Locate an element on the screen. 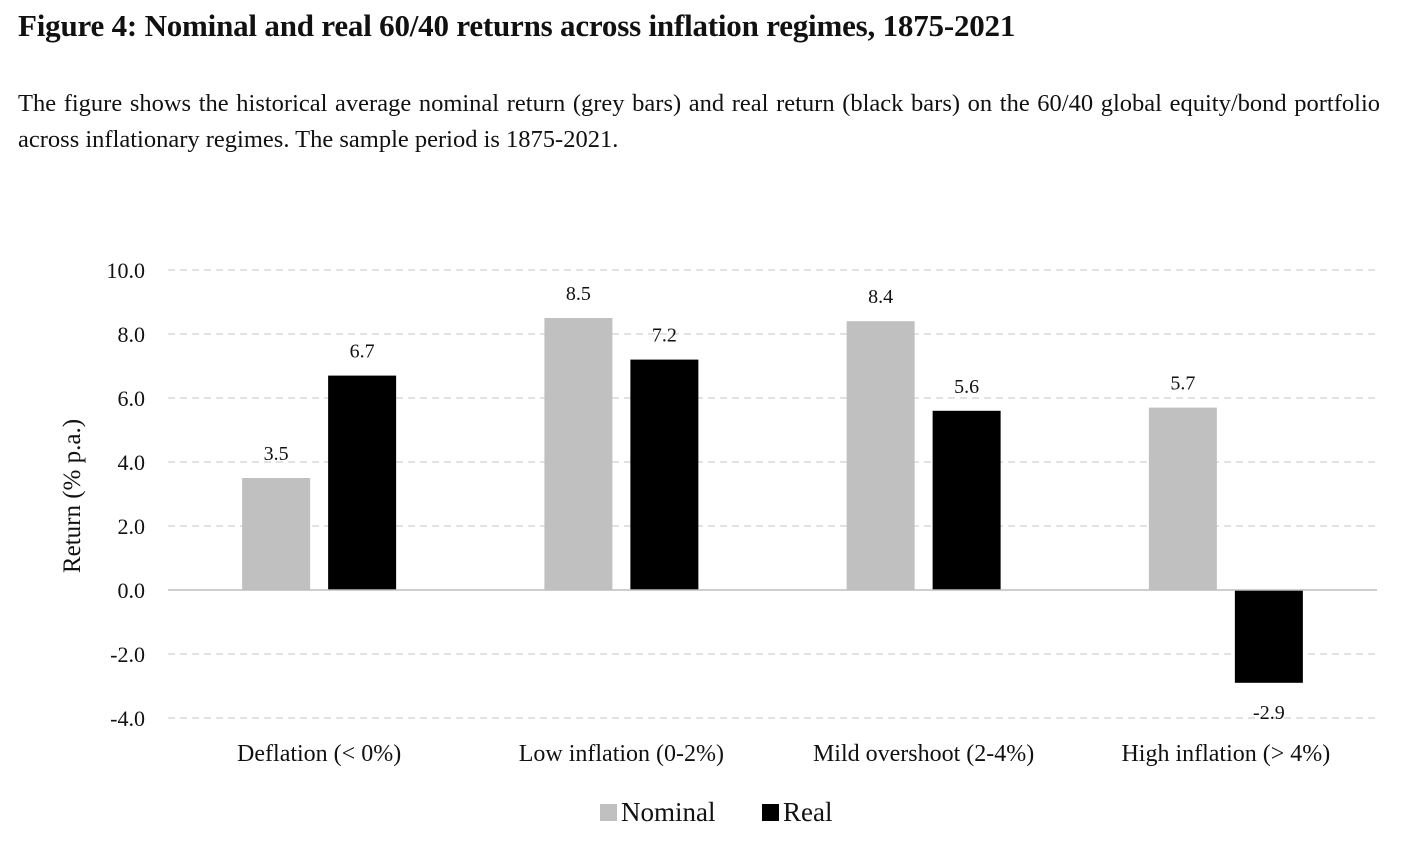  data-label: 8.5 is located at coordinates (578, 294).